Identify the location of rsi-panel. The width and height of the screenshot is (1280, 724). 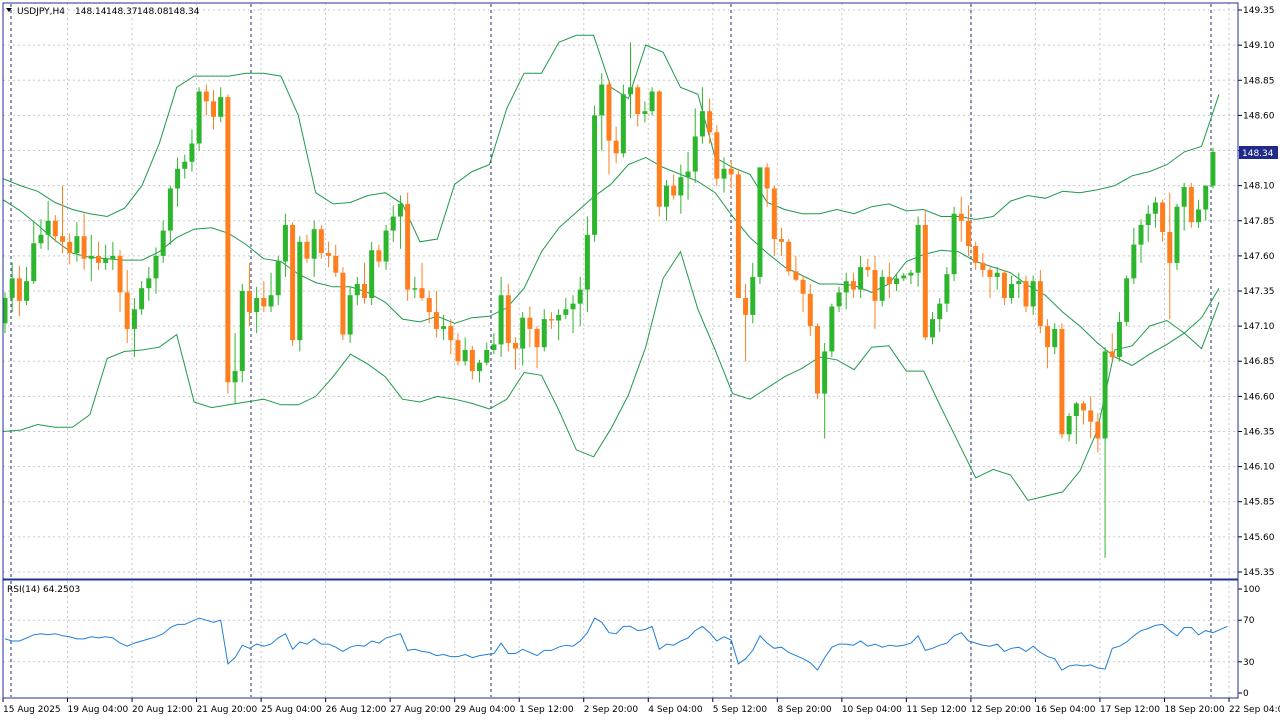
(620, 644).